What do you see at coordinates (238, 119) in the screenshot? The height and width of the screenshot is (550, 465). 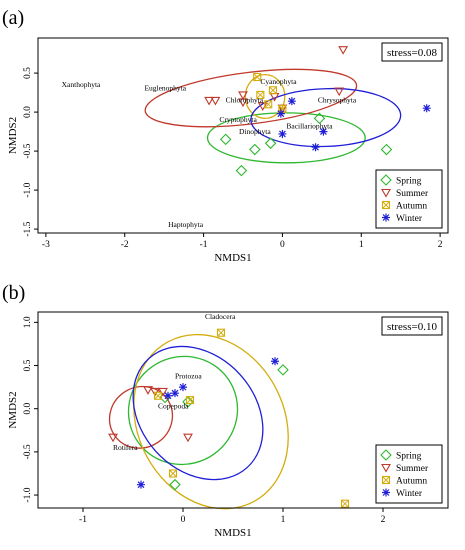 I see `annotation-label: Cryptophyta` at bounding box center [238, 119].